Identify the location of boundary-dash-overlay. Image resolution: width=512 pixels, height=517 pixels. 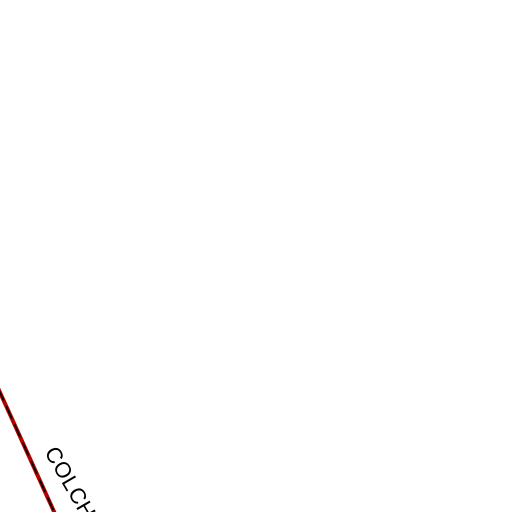
(28, 453).